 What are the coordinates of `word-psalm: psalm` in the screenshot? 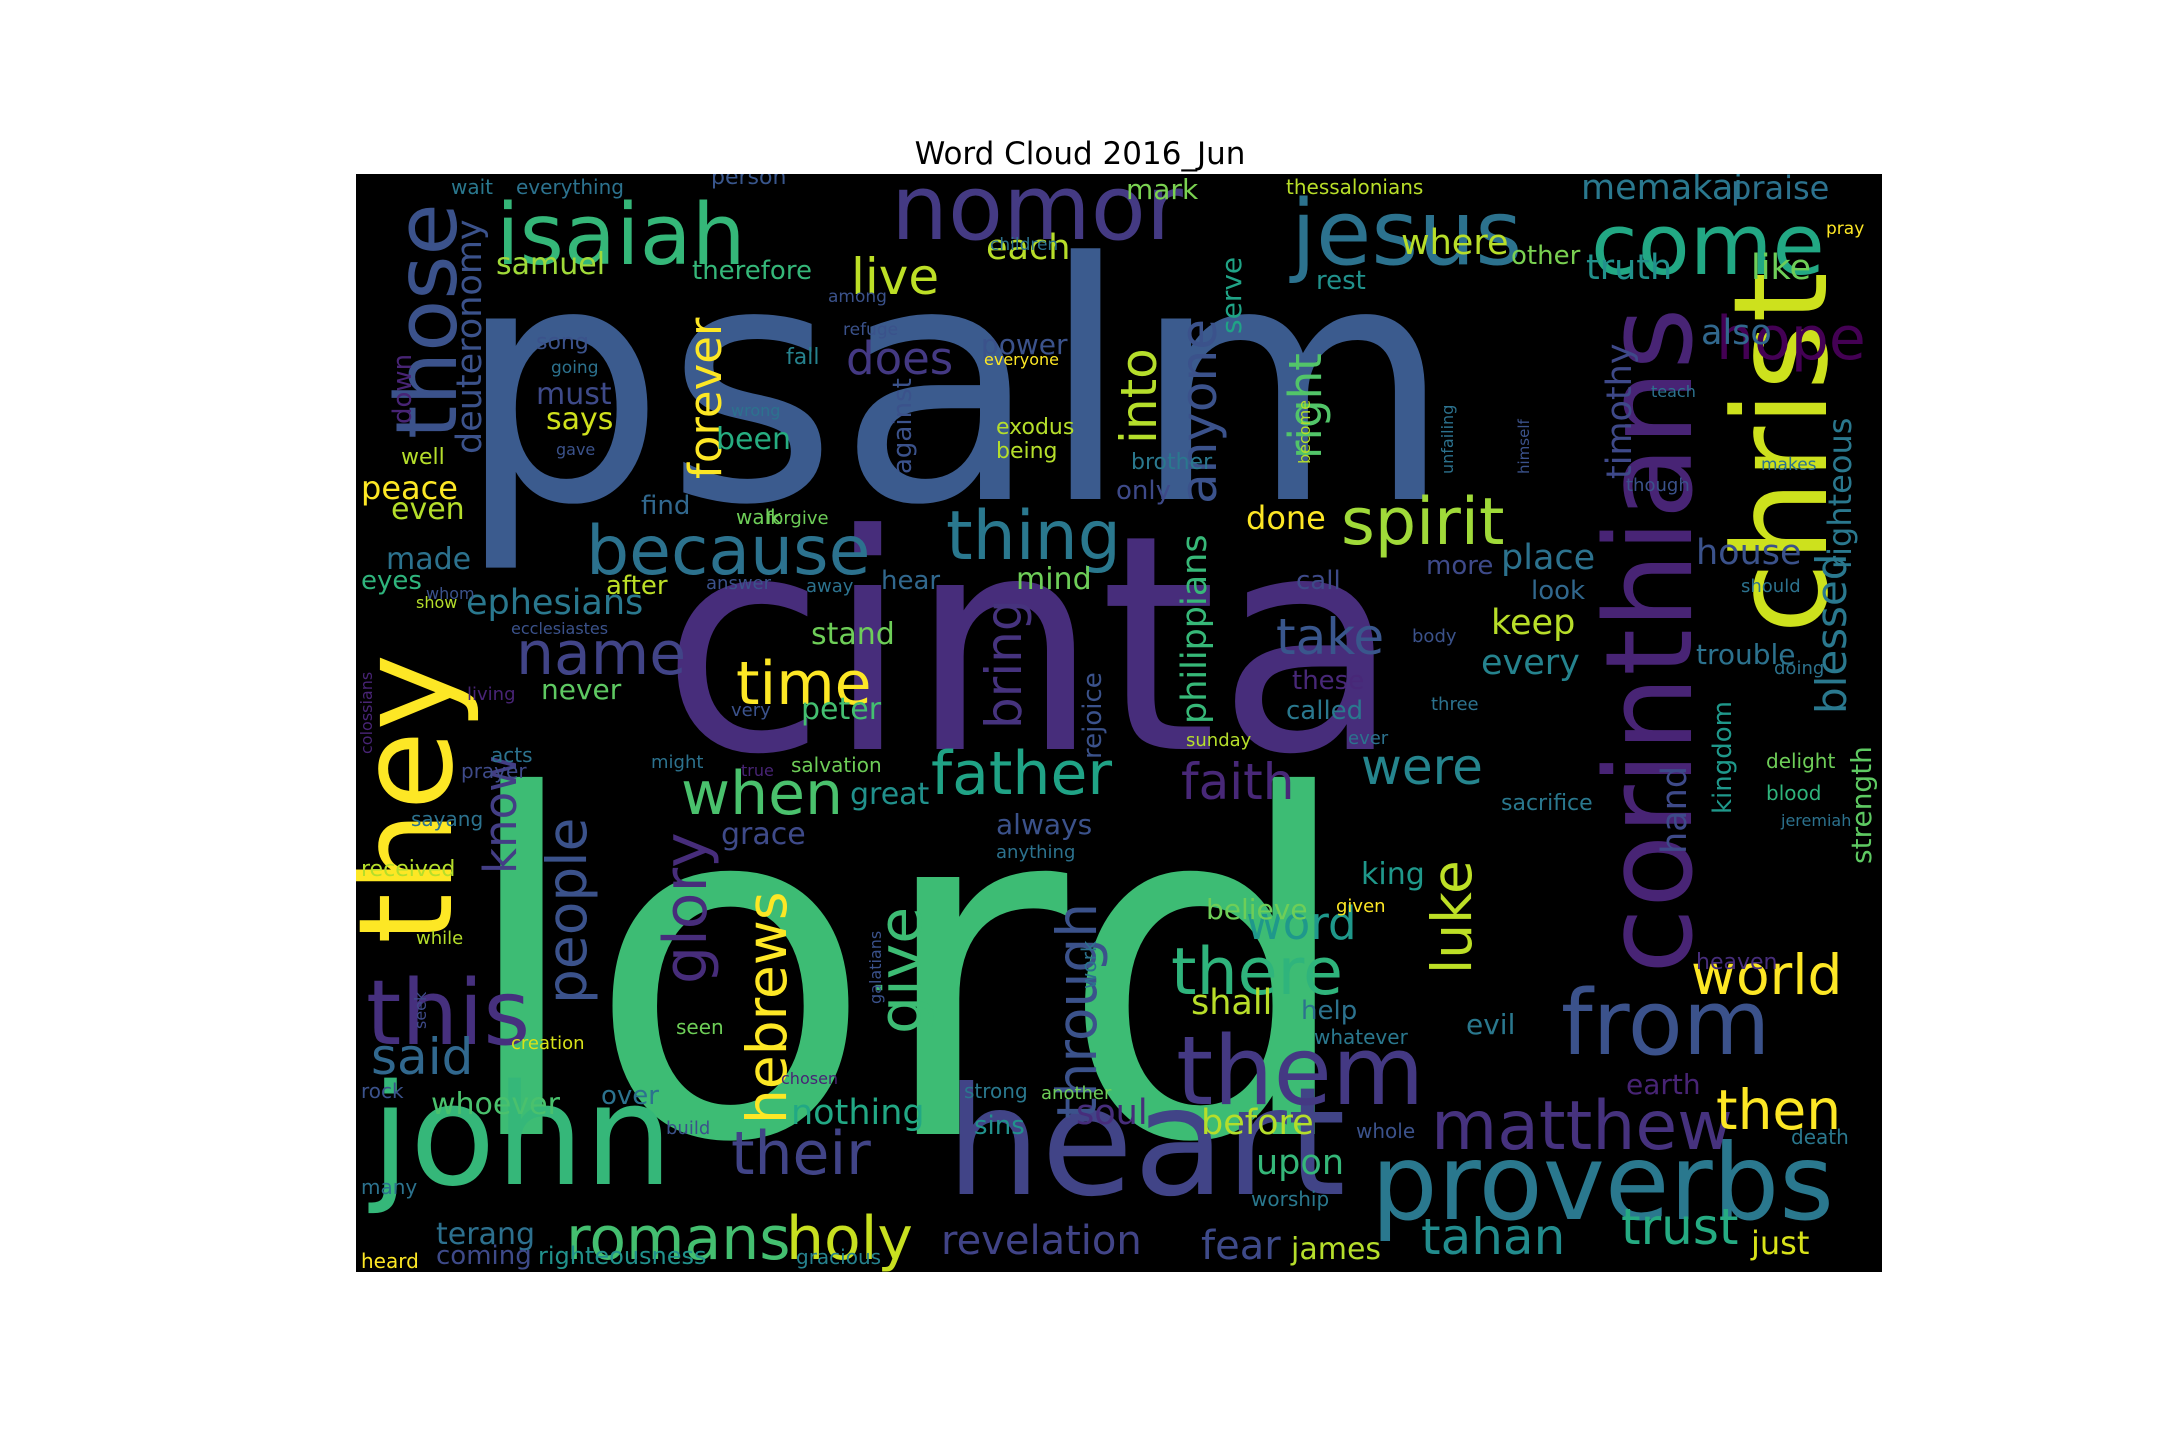 It's located at (954, 385).